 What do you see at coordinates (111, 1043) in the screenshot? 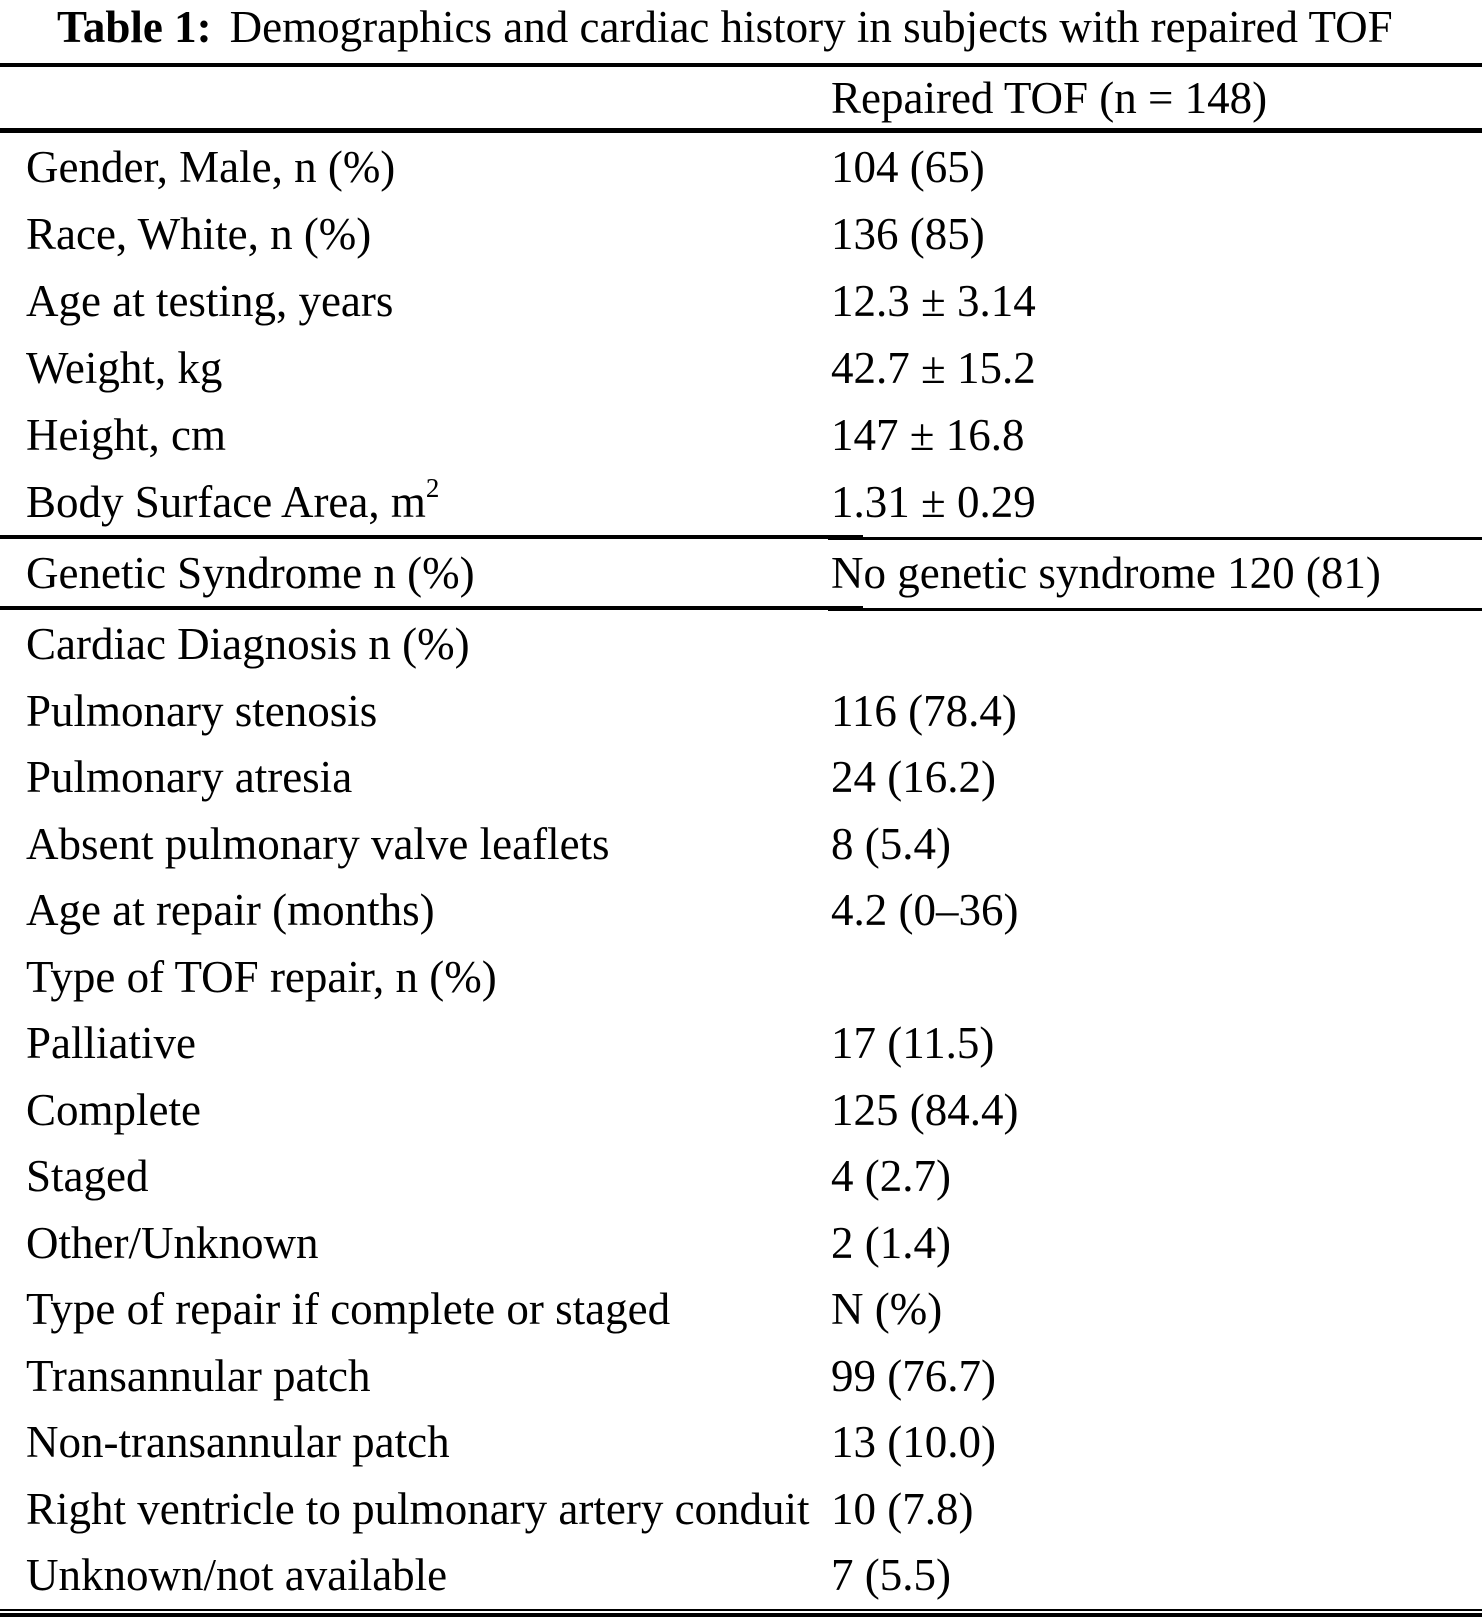
I see `row-label: Palliative` at bounding box center [111, 1043].